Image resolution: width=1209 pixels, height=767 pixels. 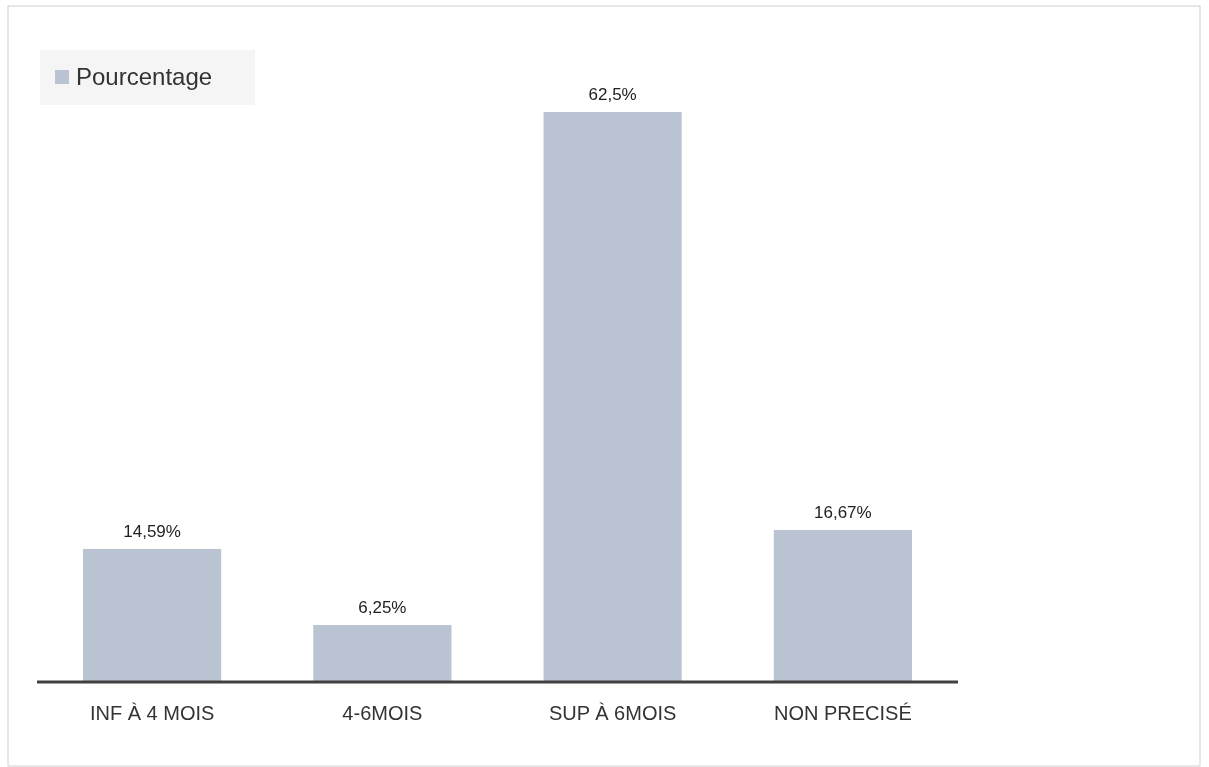 What do you see at coordinates (152, 531) in the screenshot?
I see `data-label: 14,59%` at bounding box center [152, 531].